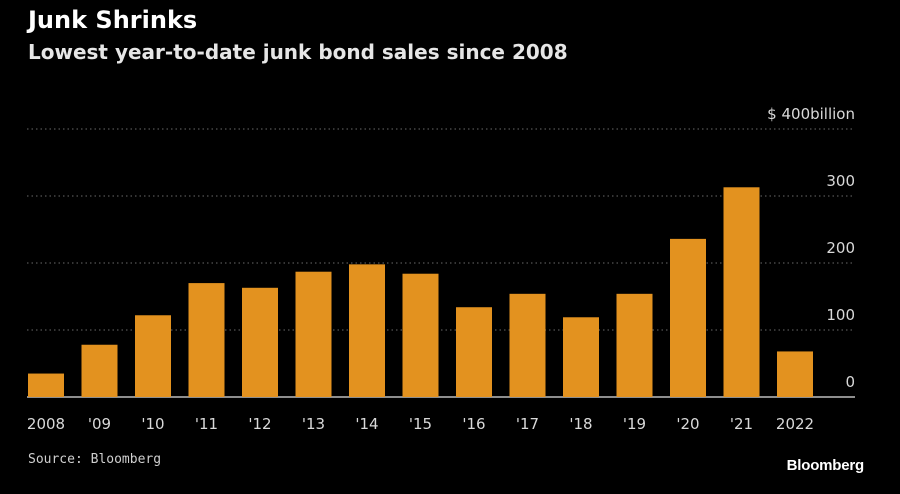  Describe the element at coordinates (795, 424) in the screenshot. I see `x-tick-label: 2022` at that location.